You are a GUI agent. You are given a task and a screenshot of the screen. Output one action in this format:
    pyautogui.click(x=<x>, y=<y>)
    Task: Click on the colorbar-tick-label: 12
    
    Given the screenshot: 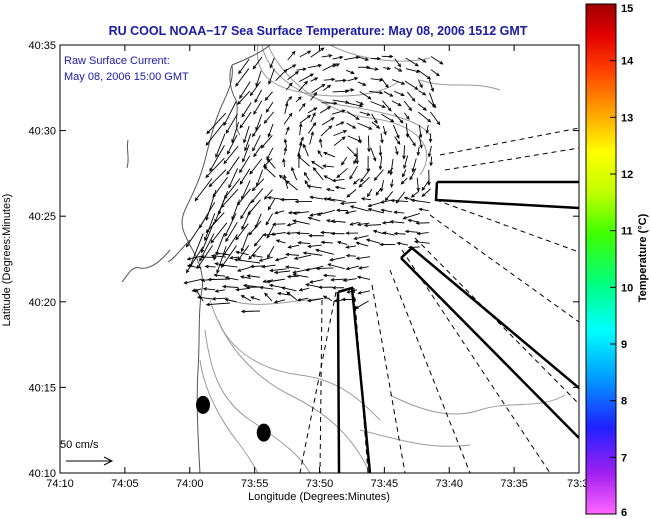 What is the action you would take?
    pyautogui.click(x=627, y=175)
    